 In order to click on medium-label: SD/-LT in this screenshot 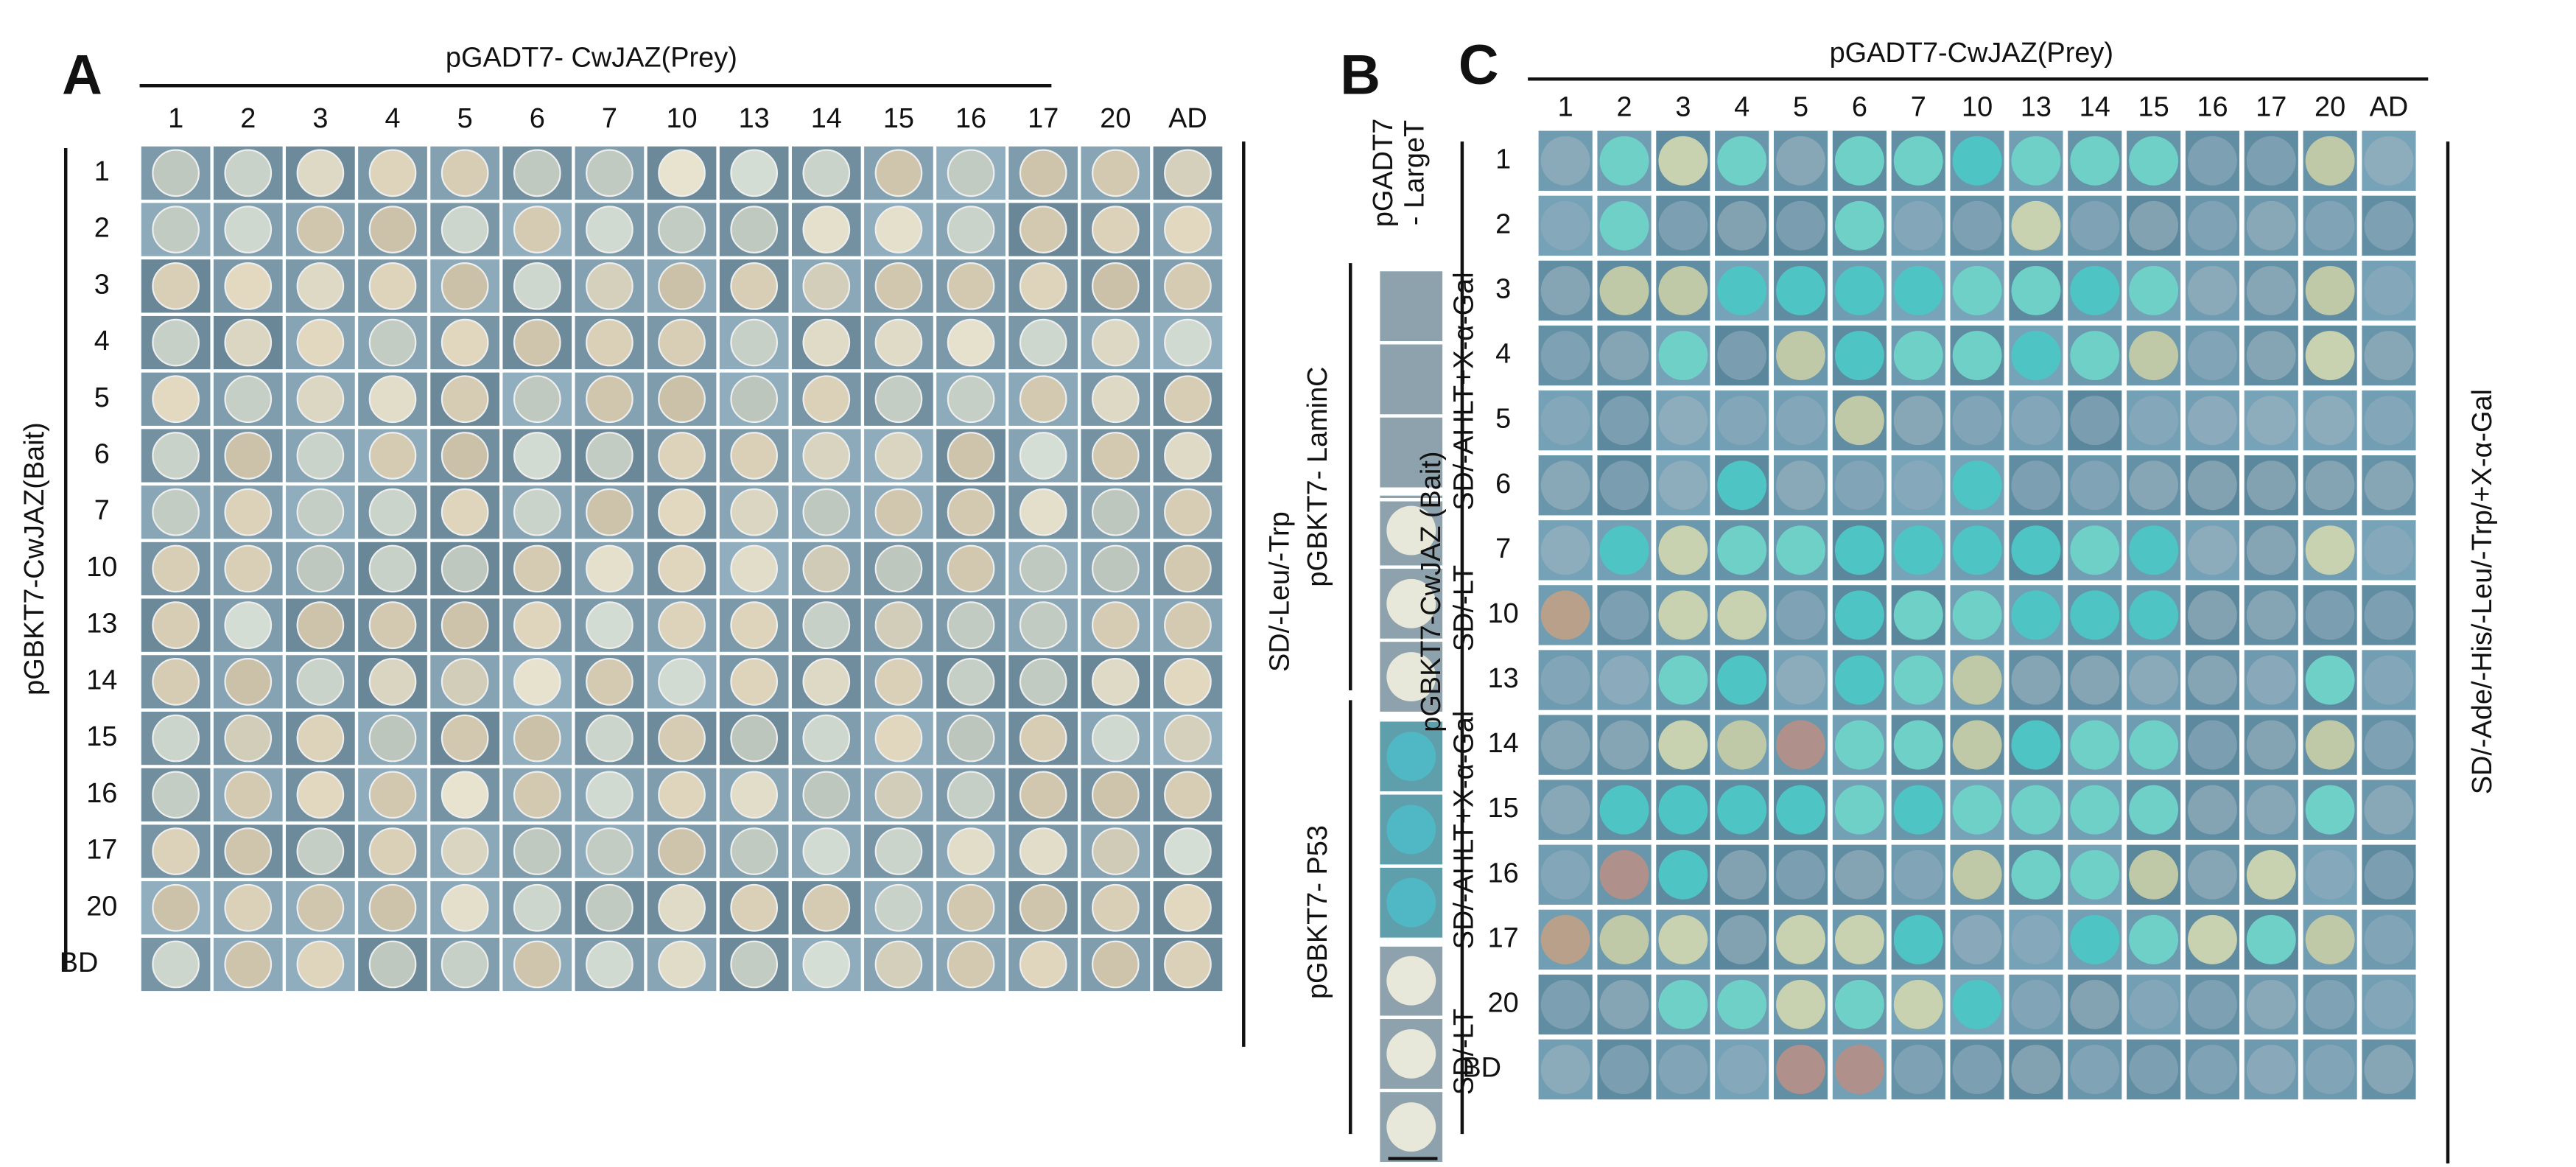, I will do `click(1463, 608)`.